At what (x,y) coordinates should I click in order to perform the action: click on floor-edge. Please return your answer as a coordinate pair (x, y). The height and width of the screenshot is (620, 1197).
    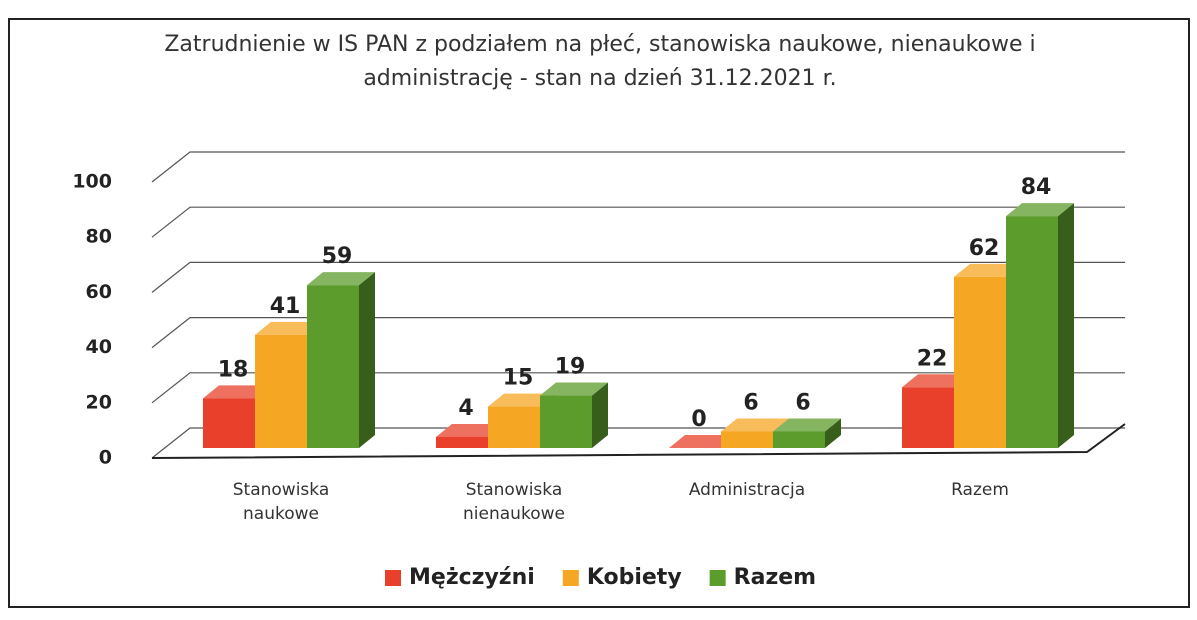
    Looking at the image, I should click on (638, 441).